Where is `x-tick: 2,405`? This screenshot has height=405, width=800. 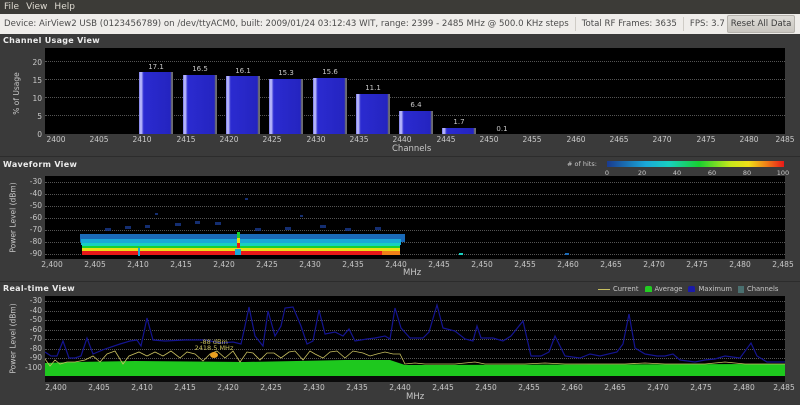 x-tick: 2,405 is located at coordinates (99, 387).